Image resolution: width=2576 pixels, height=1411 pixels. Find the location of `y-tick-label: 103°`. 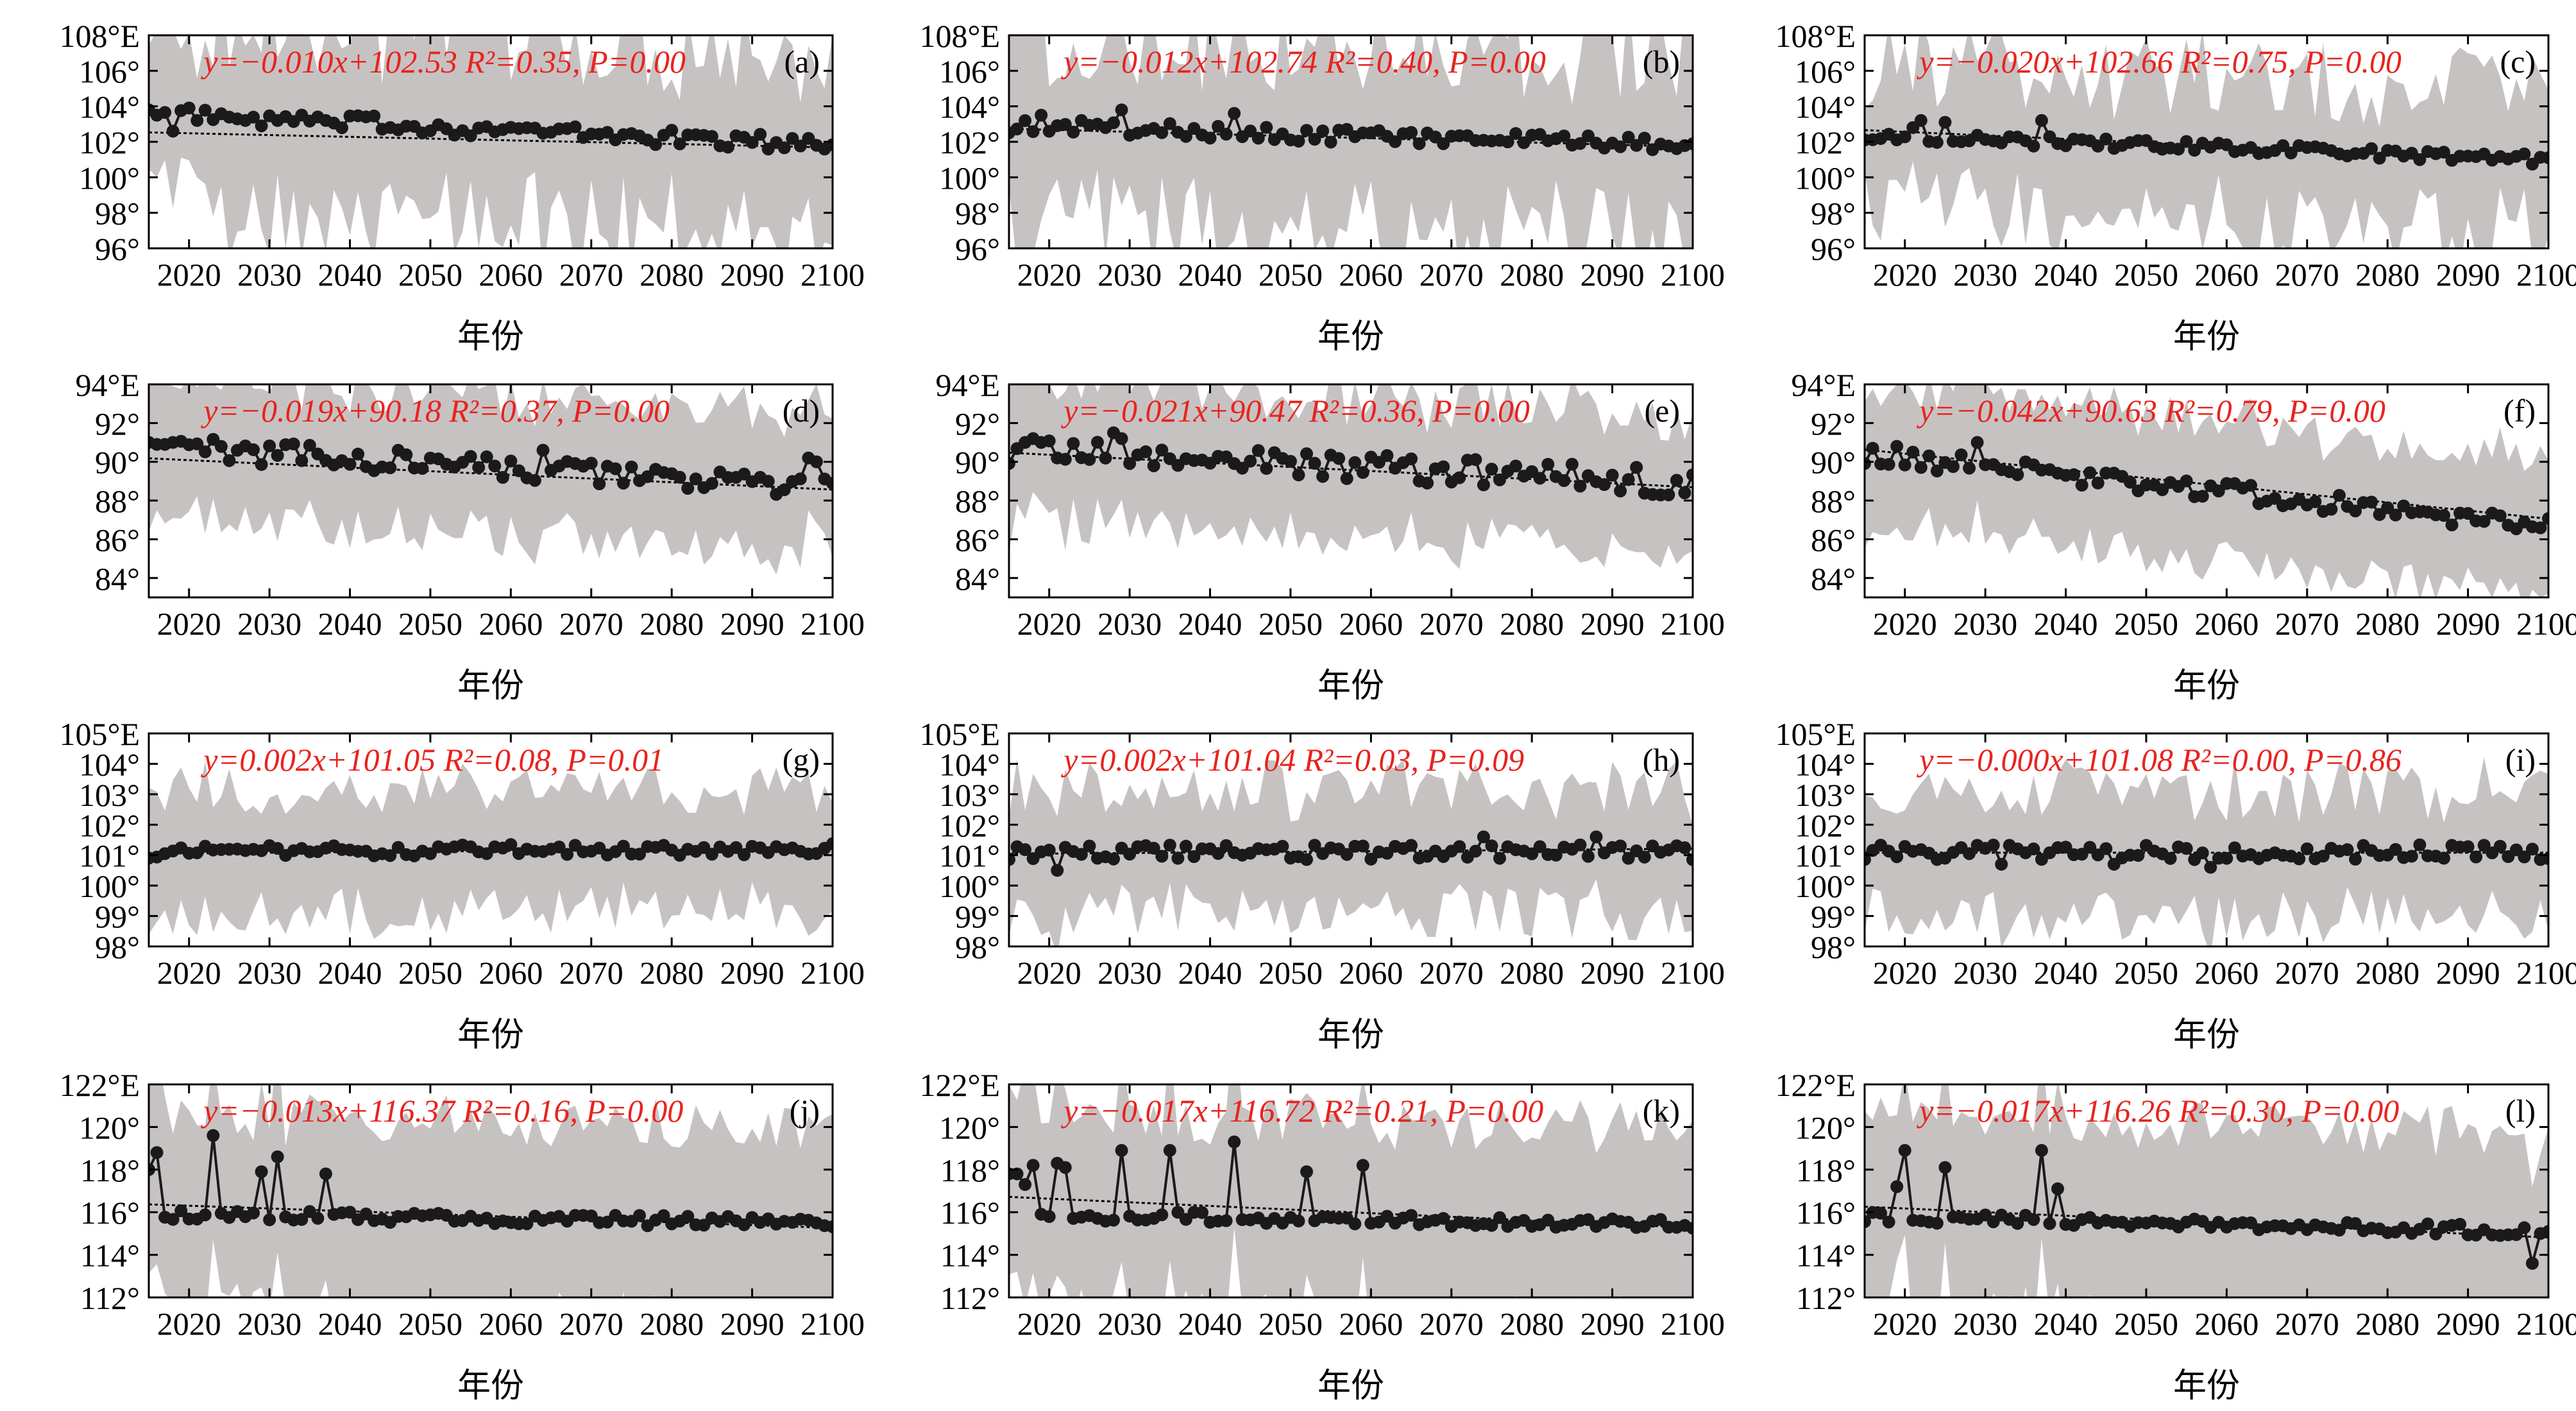

y-tick-label: 103° is located at coordinates (109, 795).